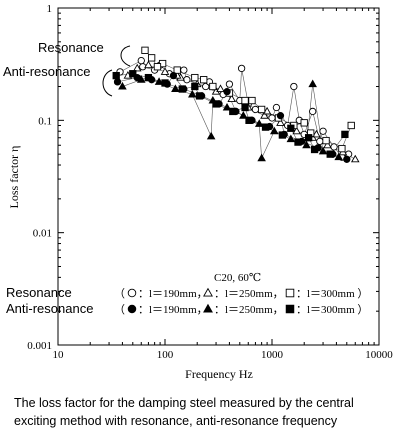 This screenshot has width=420, height=435. Describe the element at coordinates (71, 47) in the screenshot. I see `resonance-callout-label: Resonance` at that location.